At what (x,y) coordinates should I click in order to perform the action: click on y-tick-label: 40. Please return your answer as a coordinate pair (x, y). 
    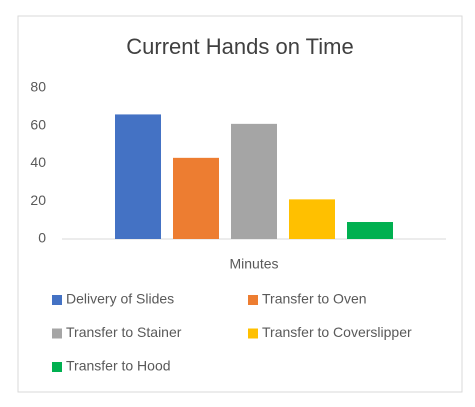
    Looking at the image, I should click on (38, 162).